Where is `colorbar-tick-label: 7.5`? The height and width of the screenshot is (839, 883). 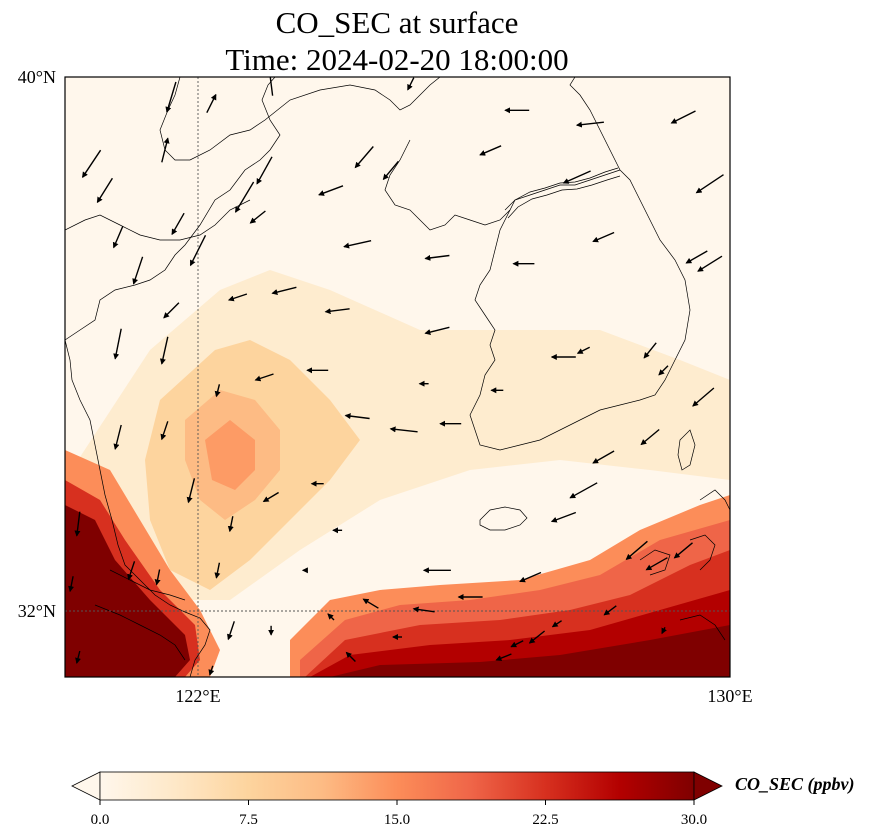
colorbar-tick-label: 7.5 is located at coordinates (248, 820).